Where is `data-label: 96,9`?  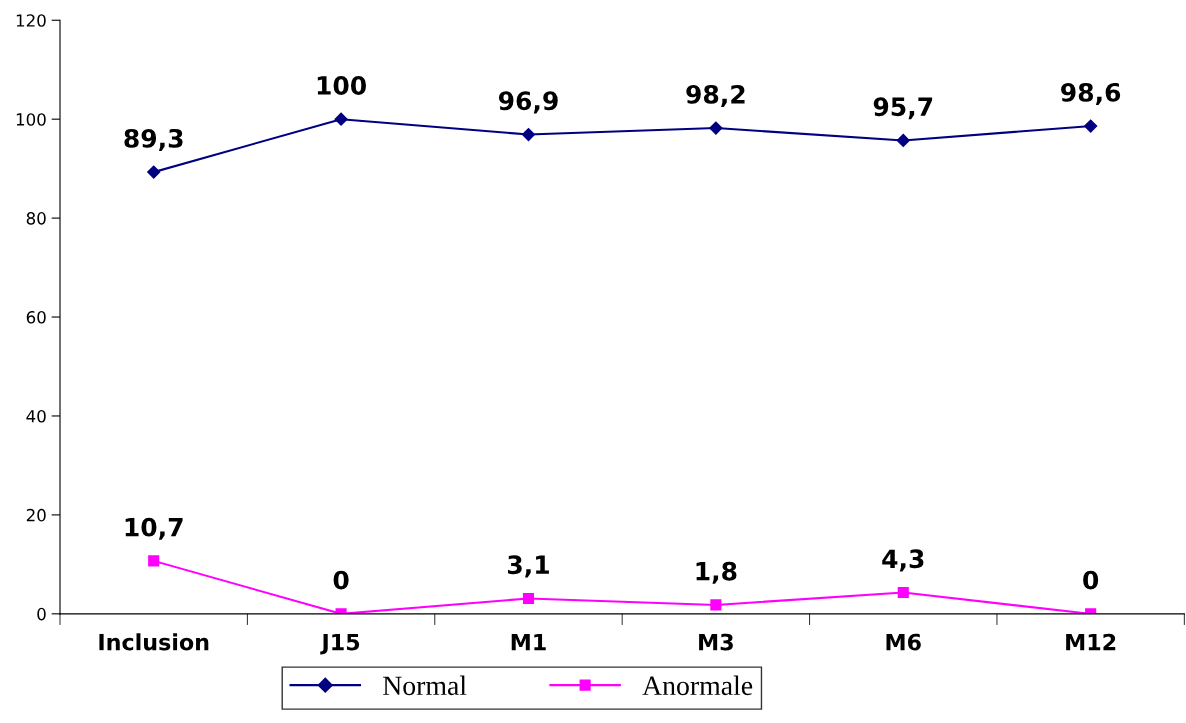
data-label: 96,9 is located at coordinates (528, 102).